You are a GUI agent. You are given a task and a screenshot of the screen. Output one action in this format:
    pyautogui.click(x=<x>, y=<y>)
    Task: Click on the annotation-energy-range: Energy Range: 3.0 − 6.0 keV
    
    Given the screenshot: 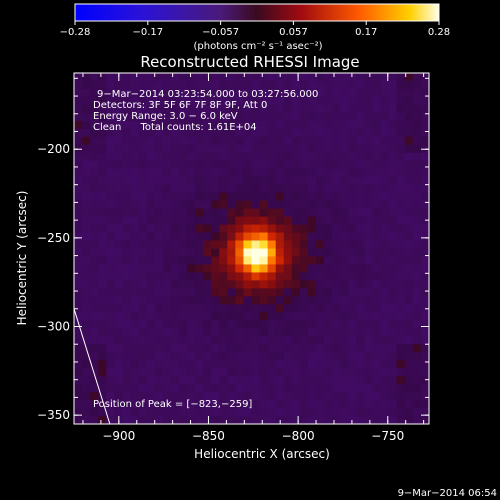 What is the action you would take?
    pyautogui.click(x=165, y=116)
    